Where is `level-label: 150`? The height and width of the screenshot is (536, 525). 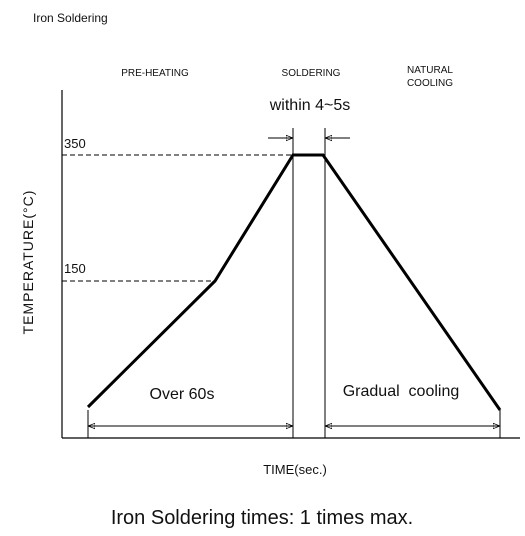
level-label: 150 is located at coordinates (75, 268).